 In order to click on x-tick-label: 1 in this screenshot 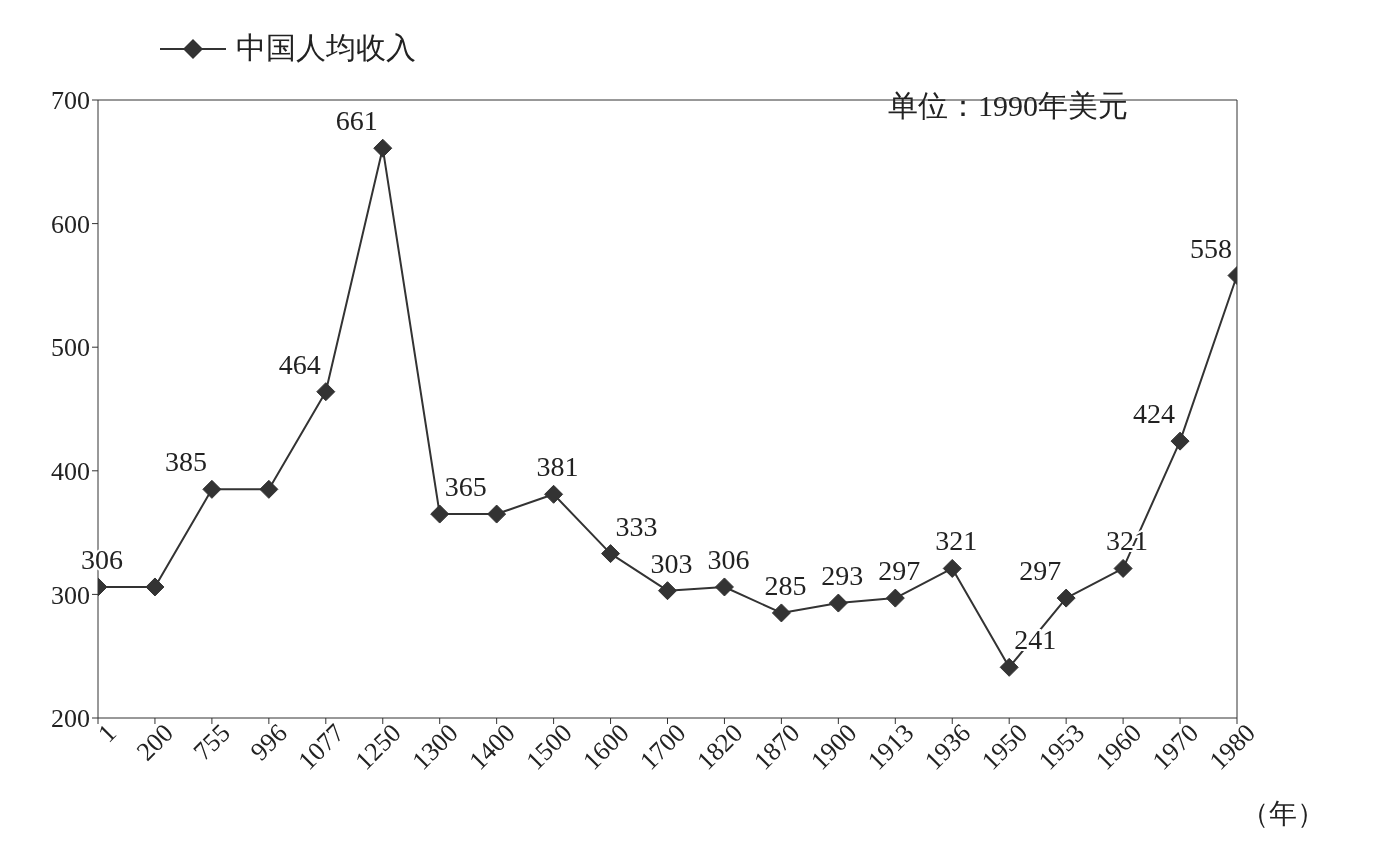, I will do `click(107, 733)`.